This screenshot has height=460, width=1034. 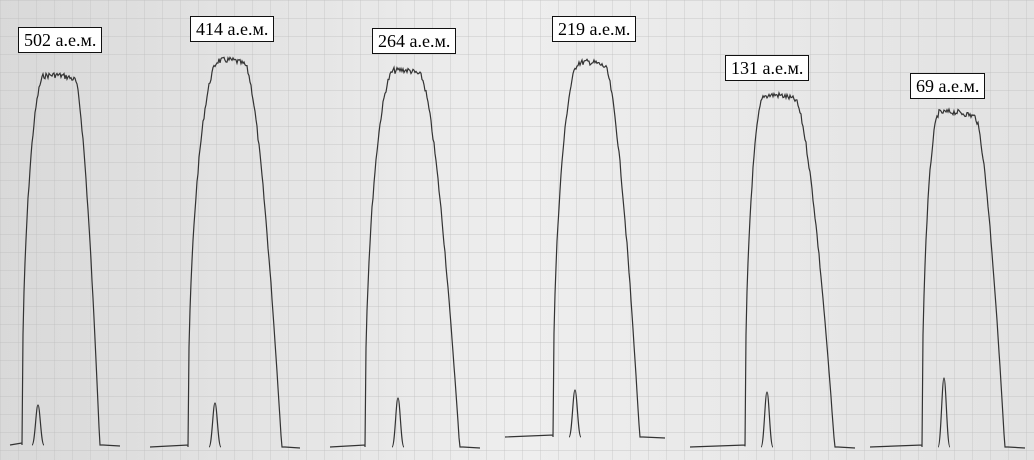 What do you see at coordinates (767, 68) in the screenshot?
I see `mass-label: 131 а.е.м.` at bounding box center [767, 68].